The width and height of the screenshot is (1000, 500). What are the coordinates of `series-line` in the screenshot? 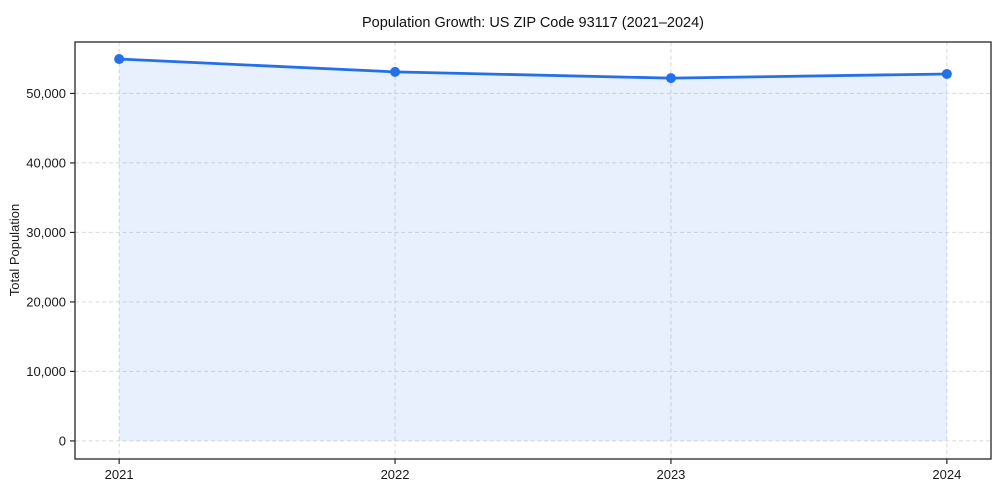 It's located at (533, 68).